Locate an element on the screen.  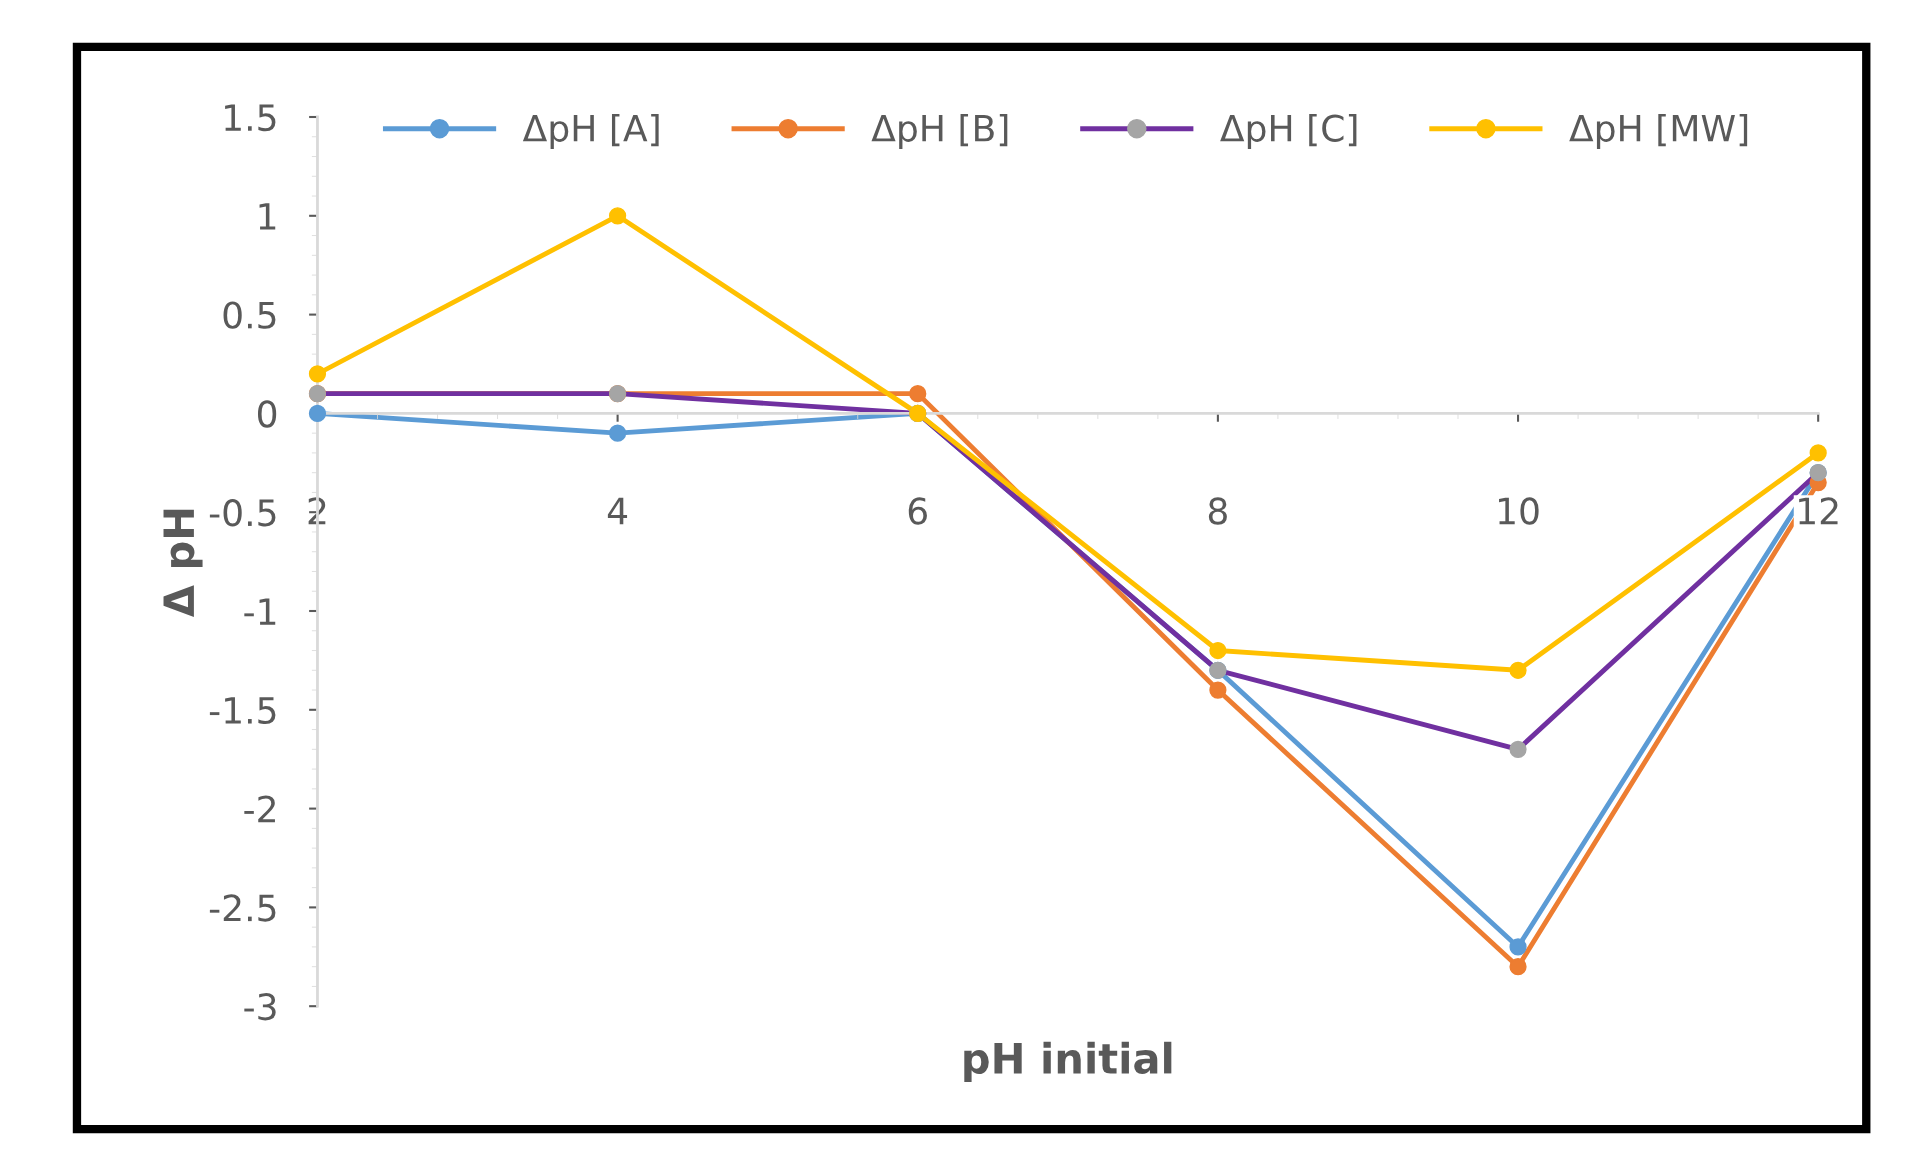
legend-label: ΔpH [C] is located at coordinates (1288, 131).